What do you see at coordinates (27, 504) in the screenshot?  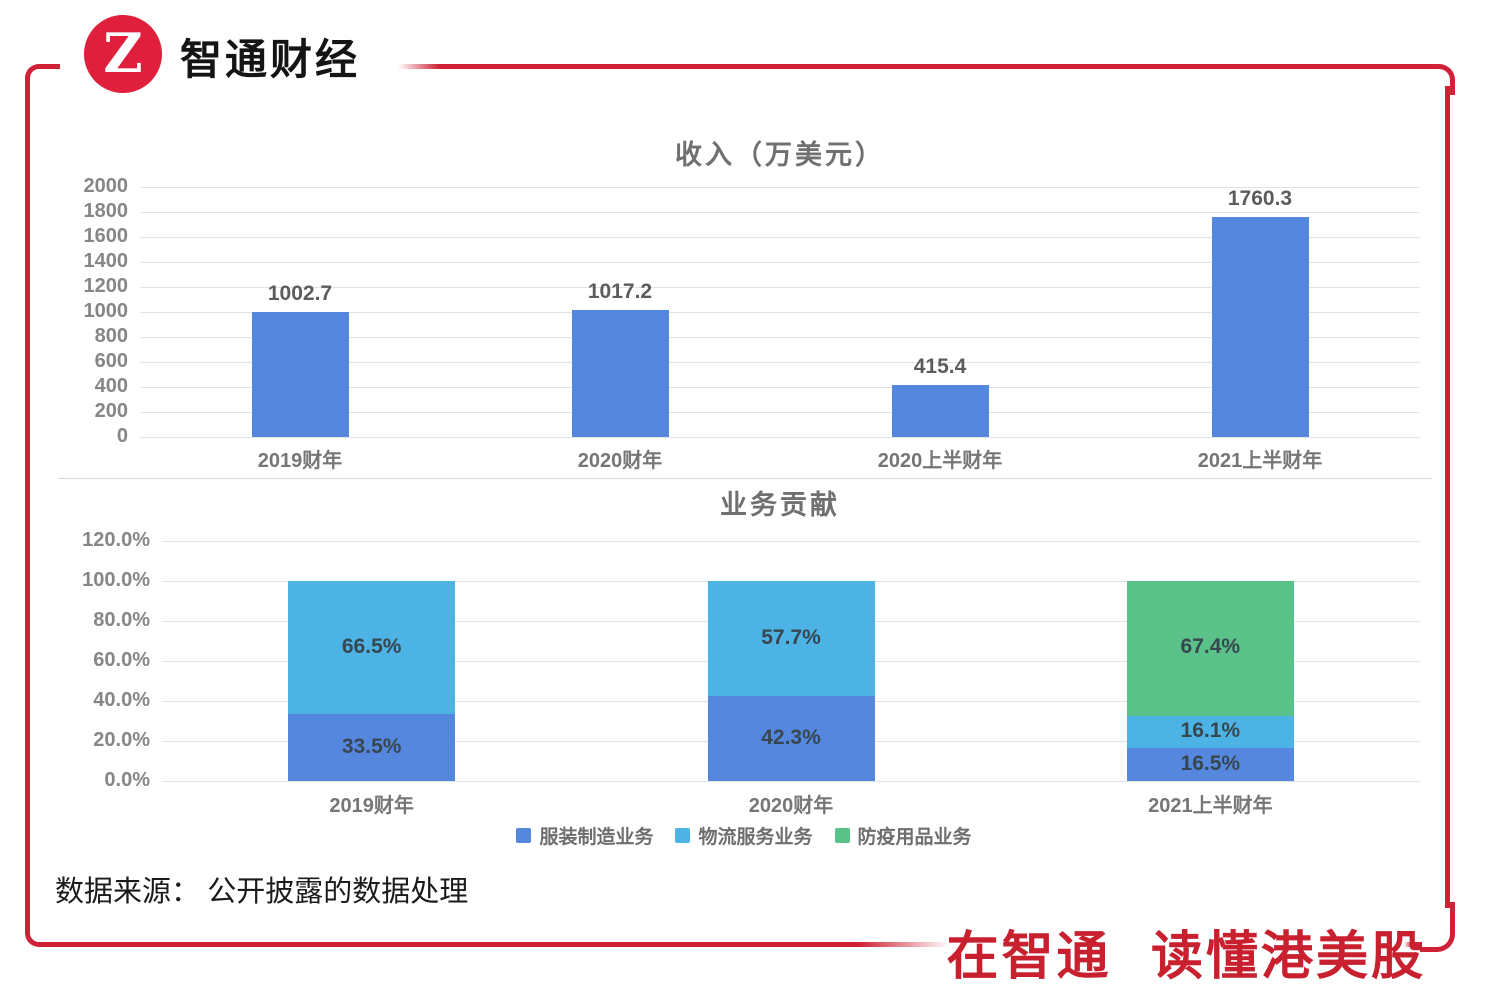 I see `frame-left-edge` at bounding box center [27, 504].